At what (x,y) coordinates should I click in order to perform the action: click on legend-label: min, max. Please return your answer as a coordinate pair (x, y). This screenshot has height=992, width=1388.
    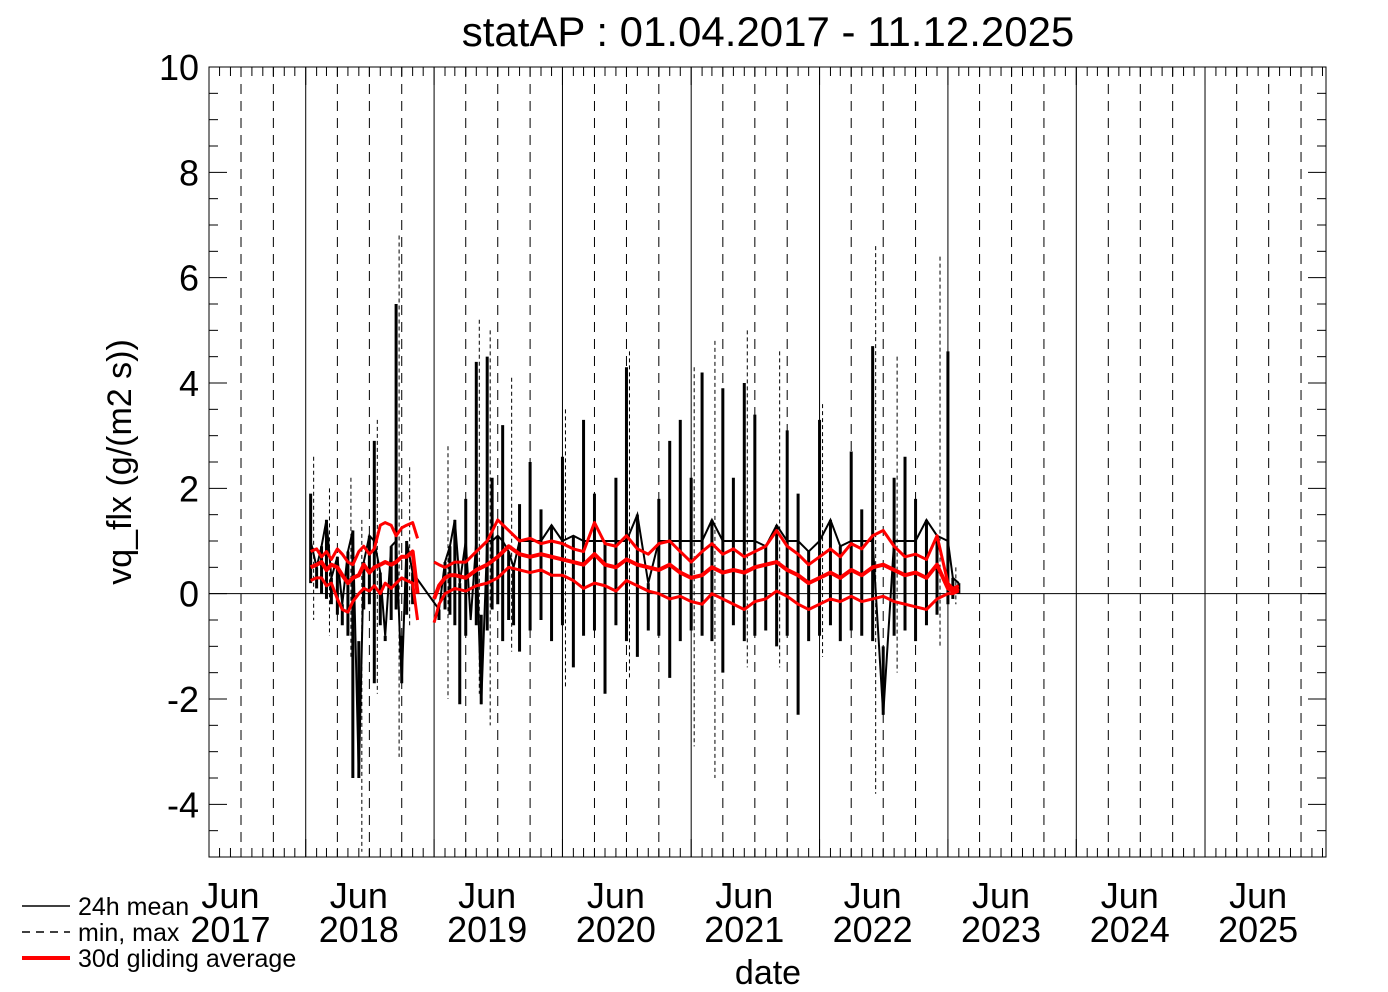
    Looking at the image, I should click on (129, 933).